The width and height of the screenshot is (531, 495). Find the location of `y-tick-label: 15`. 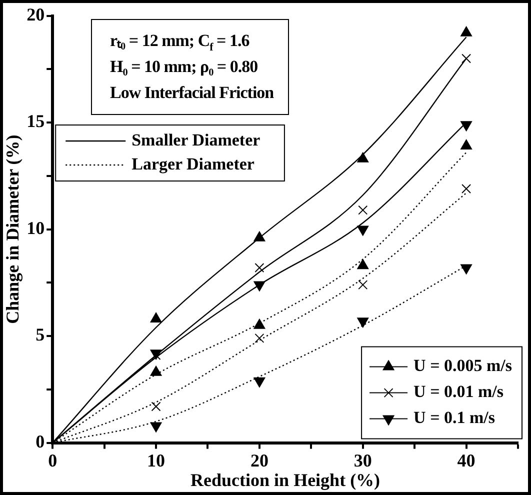

y-tick-label: 15 is located at coordinates (35, 121).